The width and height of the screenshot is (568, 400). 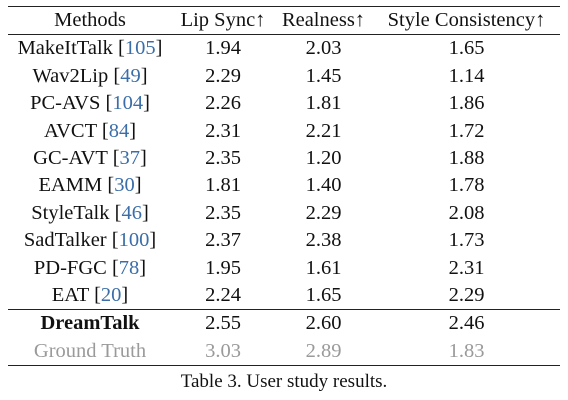 What do you see at coordinates (111, 294) in the screenshot?
I see `citation-link: 20` at bounding box center [111, 294].